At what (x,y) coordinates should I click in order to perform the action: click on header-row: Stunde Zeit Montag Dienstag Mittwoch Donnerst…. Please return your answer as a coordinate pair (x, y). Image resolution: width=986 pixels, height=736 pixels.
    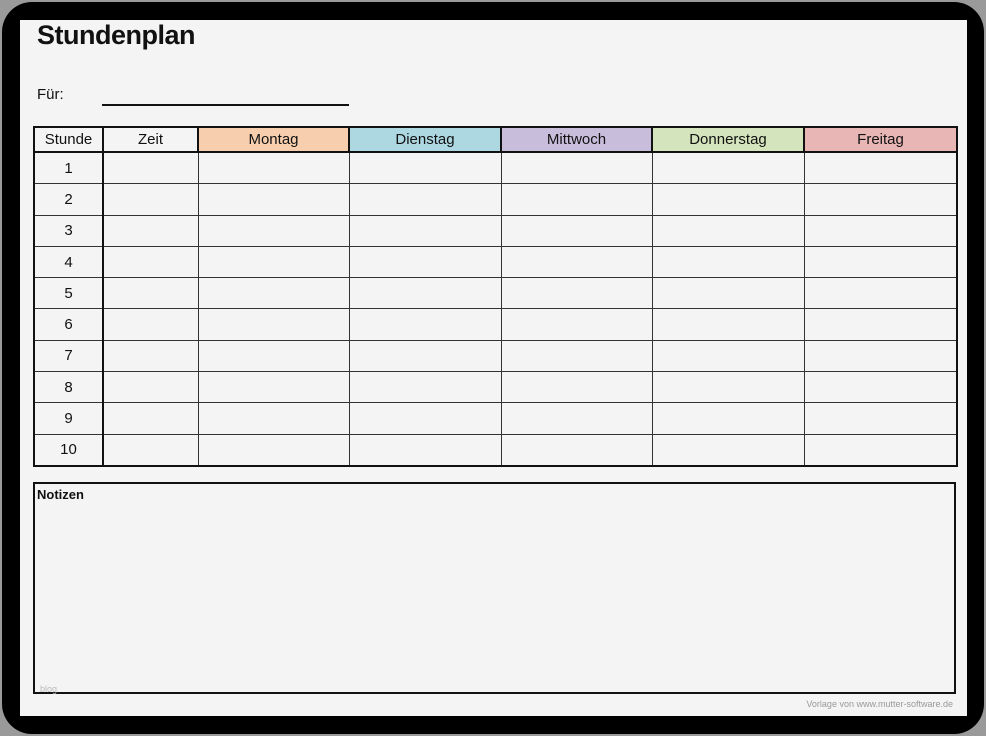
    Looking at the image, I should click on (495, 139).